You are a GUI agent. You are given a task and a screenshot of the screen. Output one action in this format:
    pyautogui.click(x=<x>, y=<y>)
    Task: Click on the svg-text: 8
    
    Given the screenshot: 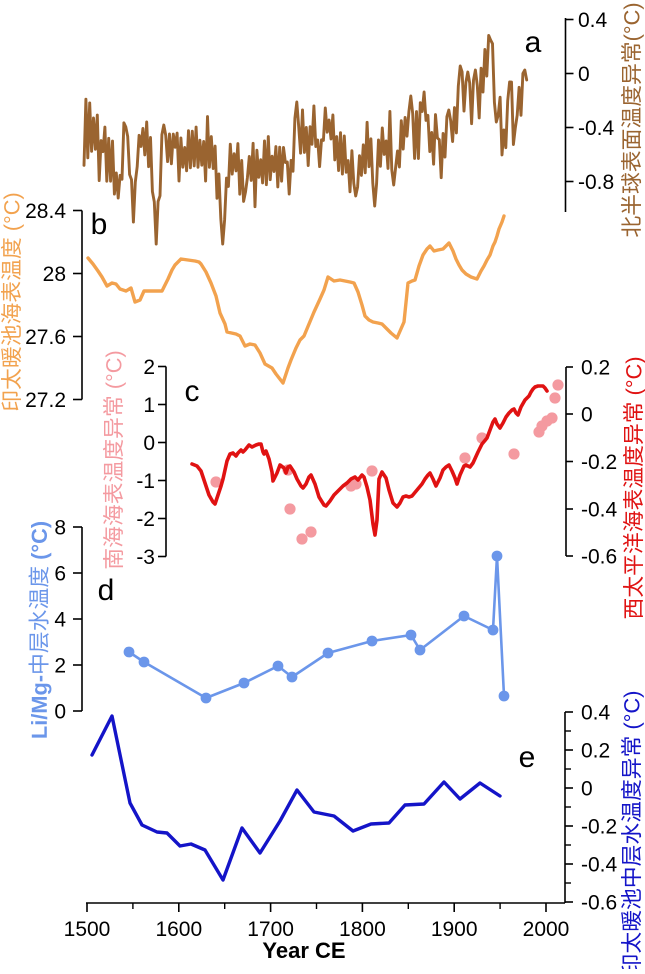 What is the action you would take?
    pyautogui.click(x=60, y=528)
    